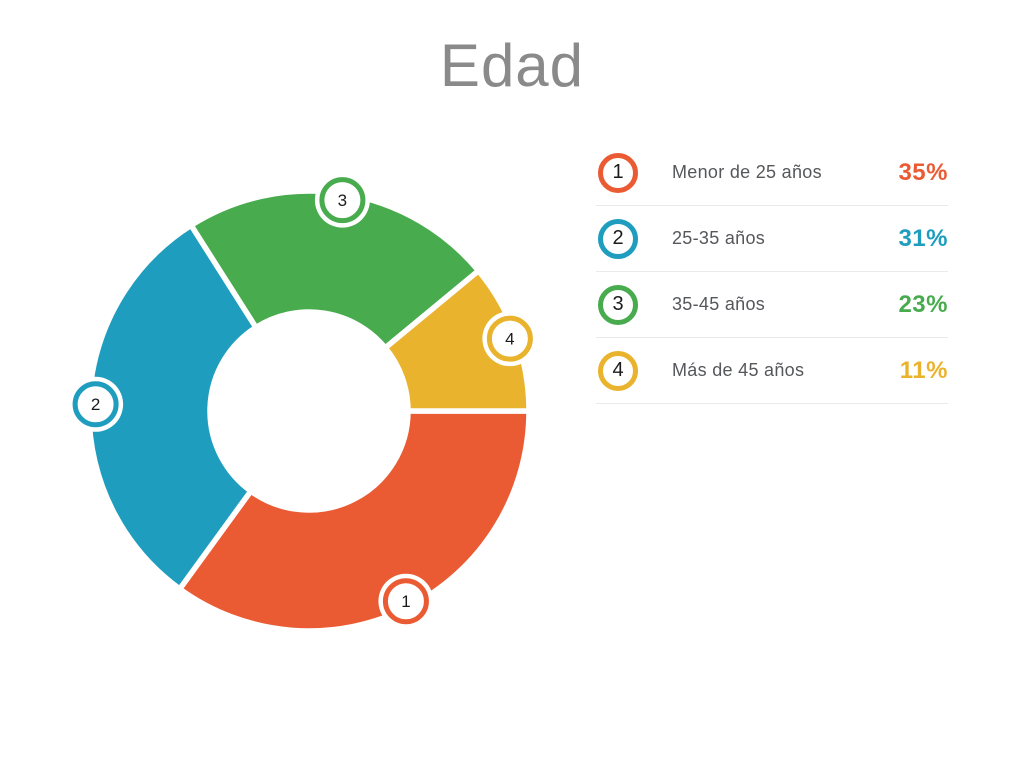  Describe the element at coordinates (923, 238) in the screenshot. I see `legend-percent: 31%` at that location.